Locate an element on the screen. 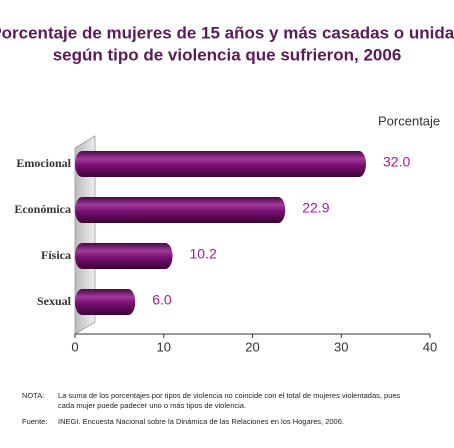  value-label: 32.0 is located at coordinates (396, 162).